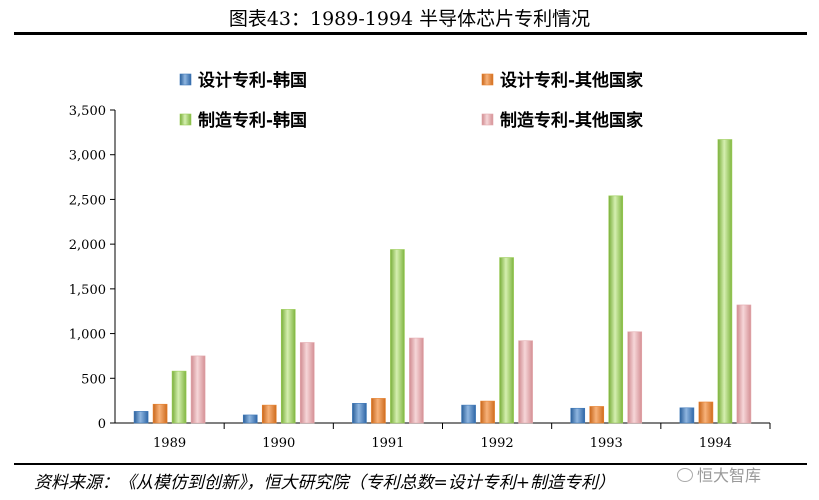 This screenshot has width=819, height=500. Describe the element at coordinates (387, 443) in the screenshot. I see `x-tick-label: 1991` at that location.